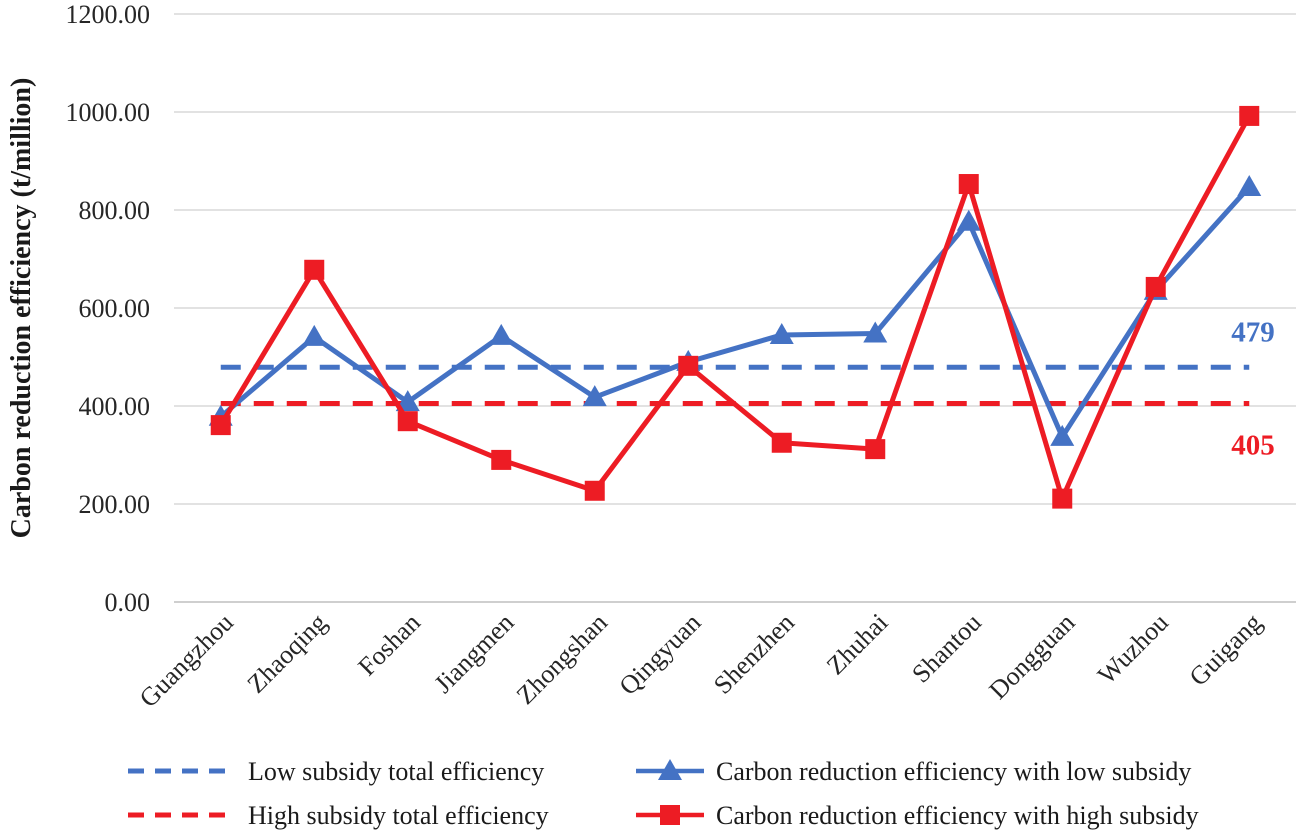 The width and height of the screenshot is (1300, 833). I want to click on legend-item: Low subsidy total efficiency, so click(336, 771).